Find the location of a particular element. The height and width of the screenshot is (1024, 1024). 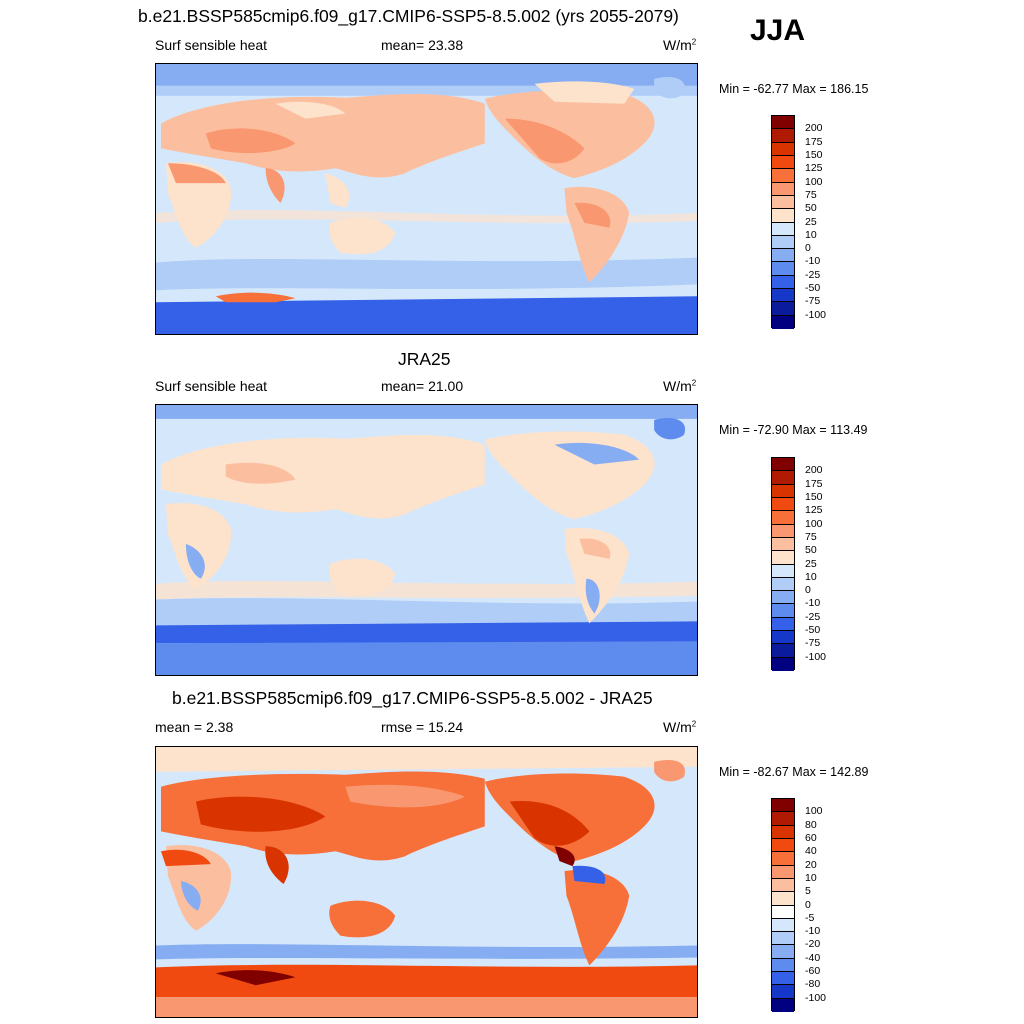

colorbar-tick-label: -20 is located at coordinates (813, 944).